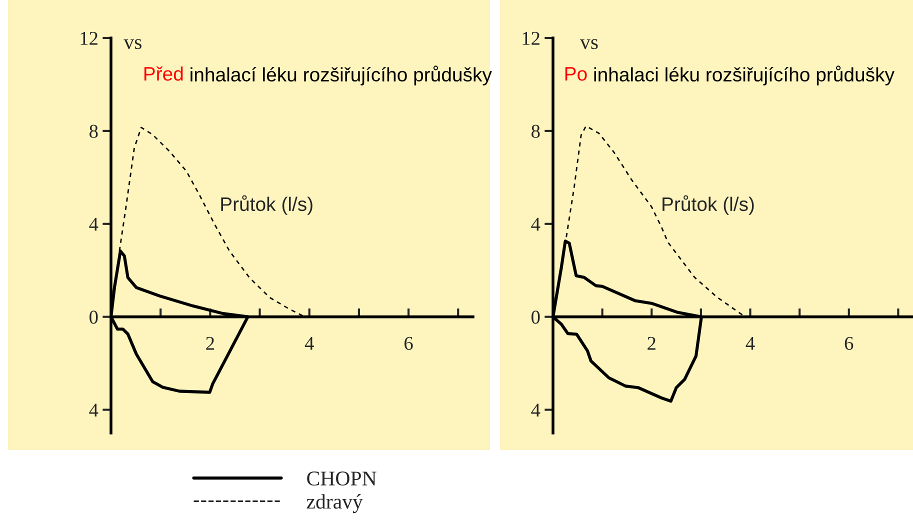  What do you see at coordinates (318, 76) in the screenshot?
I see `text: Před inhalací léku rozšiřujícího průdušky` at bounding box center [318, 76].